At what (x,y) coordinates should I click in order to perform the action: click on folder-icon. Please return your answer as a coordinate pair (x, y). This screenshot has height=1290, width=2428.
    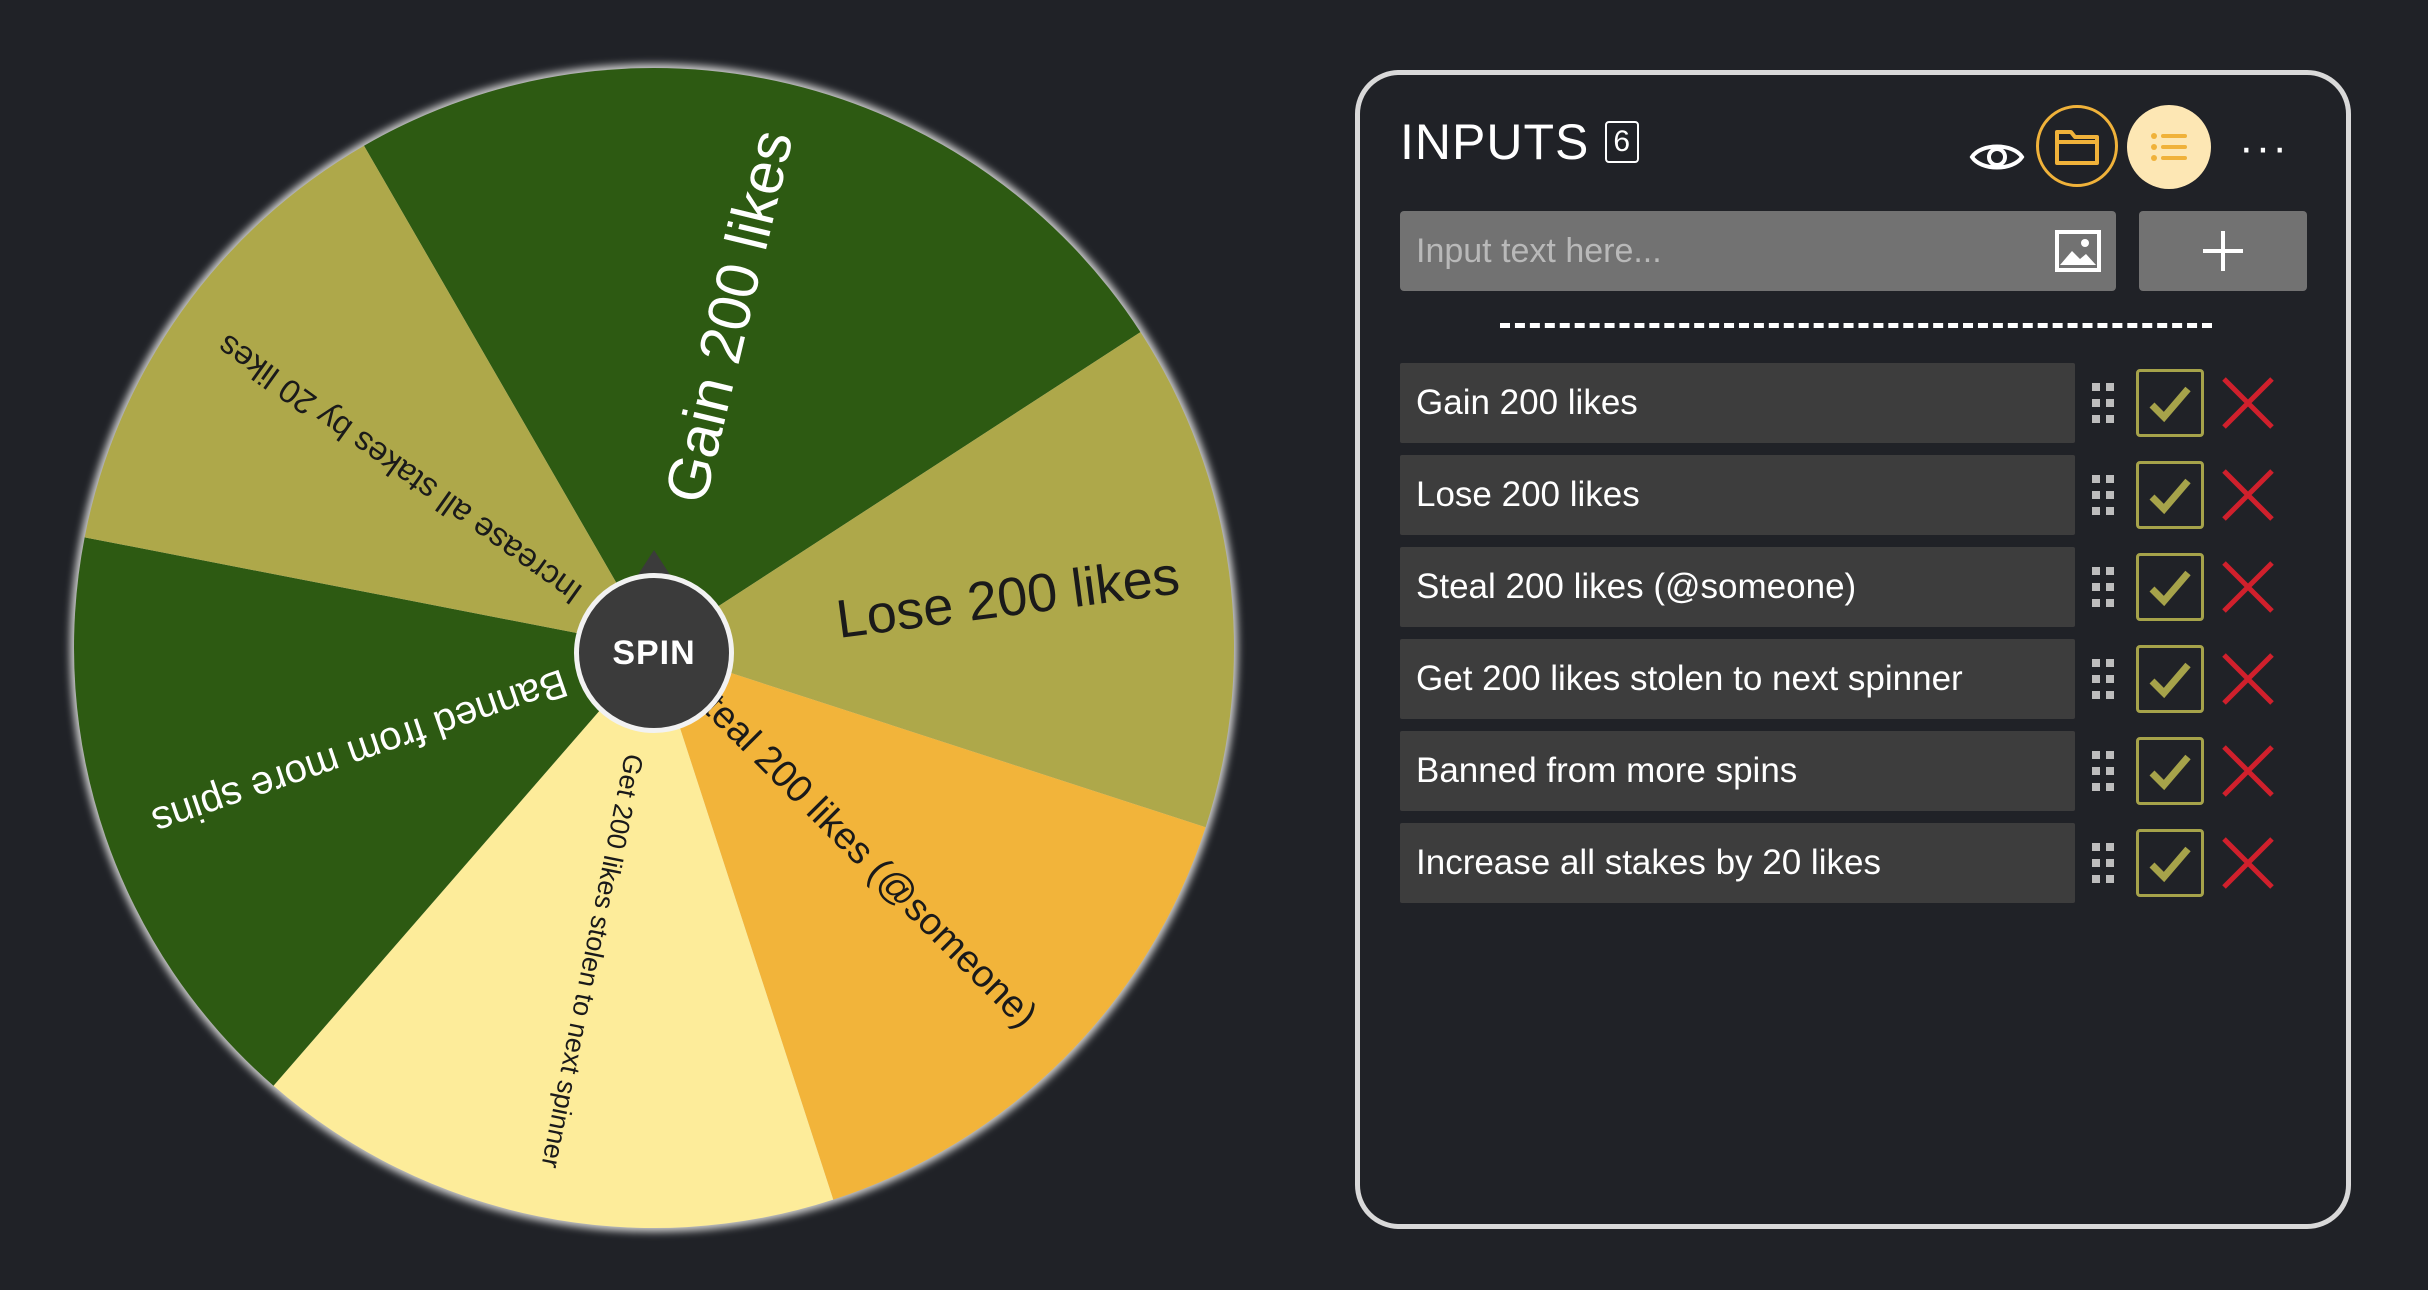
    Looking at the image, I should click on (2077, 147).